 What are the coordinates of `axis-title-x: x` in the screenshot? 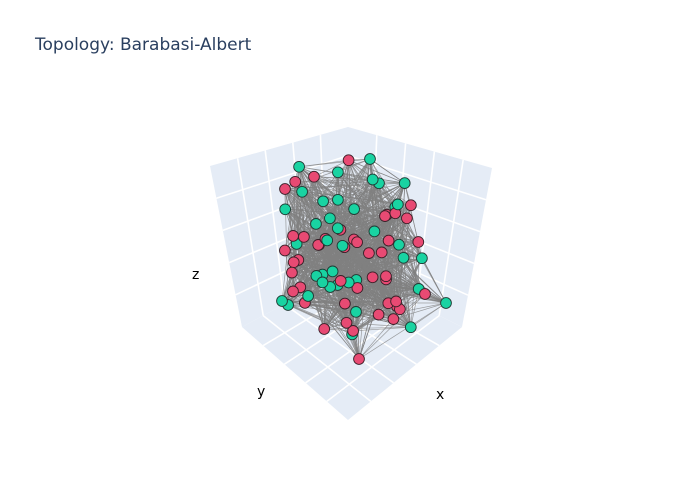 It's located at (440, 395).